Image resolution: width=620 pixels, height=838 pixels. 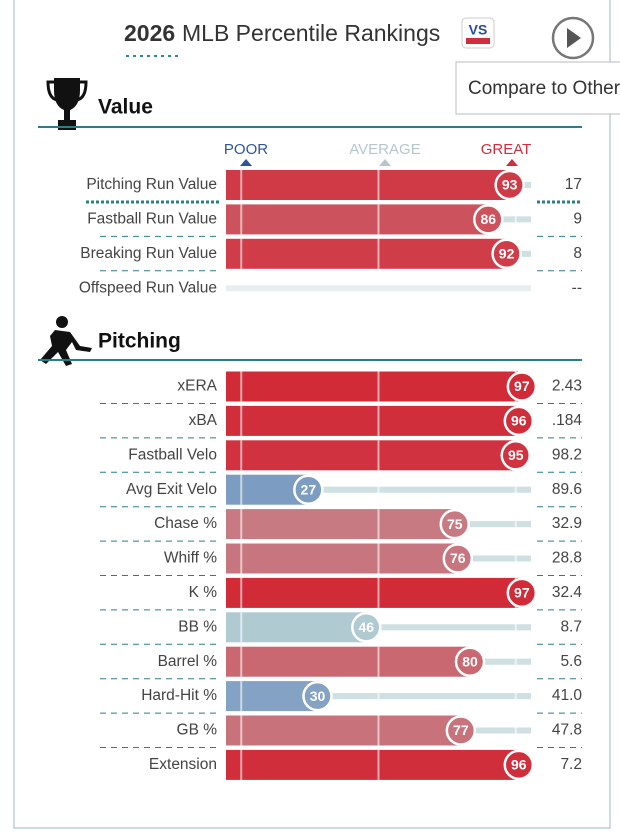 What do you see at coordinates (378, 288) in the screenshot?
I see `track` at bounding box center [378, 288].